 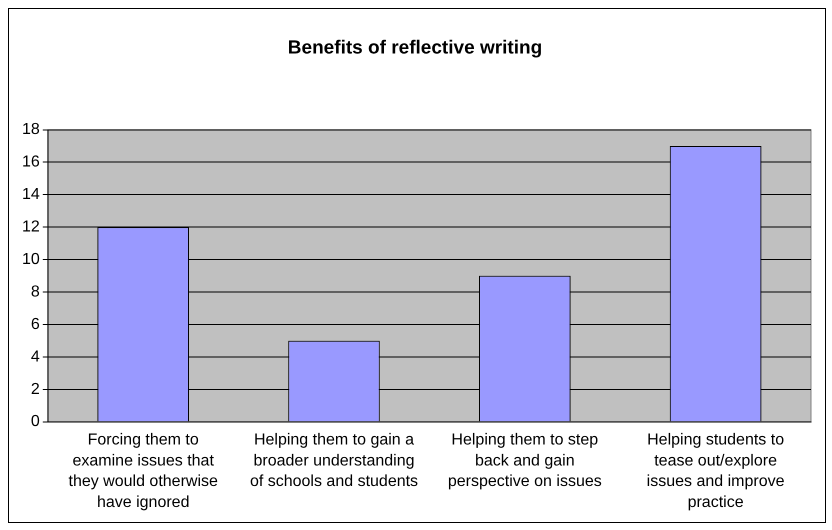 I want to click on y-tick-label: 8, so click(x=35, y=291).